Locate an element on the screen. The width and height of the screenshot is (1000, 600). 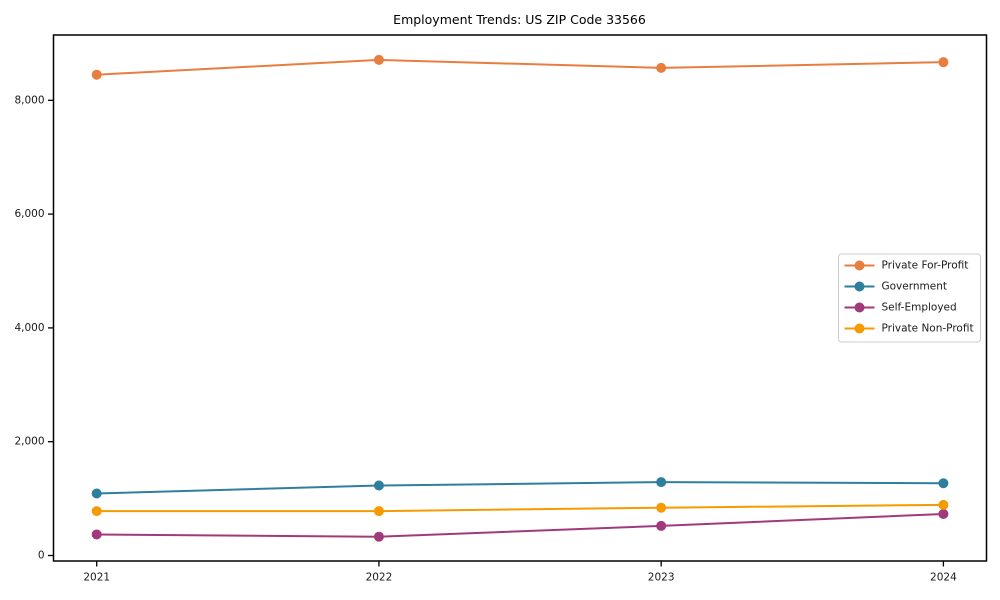
y-tick-label: 0 is located at coordinates (41, 556).